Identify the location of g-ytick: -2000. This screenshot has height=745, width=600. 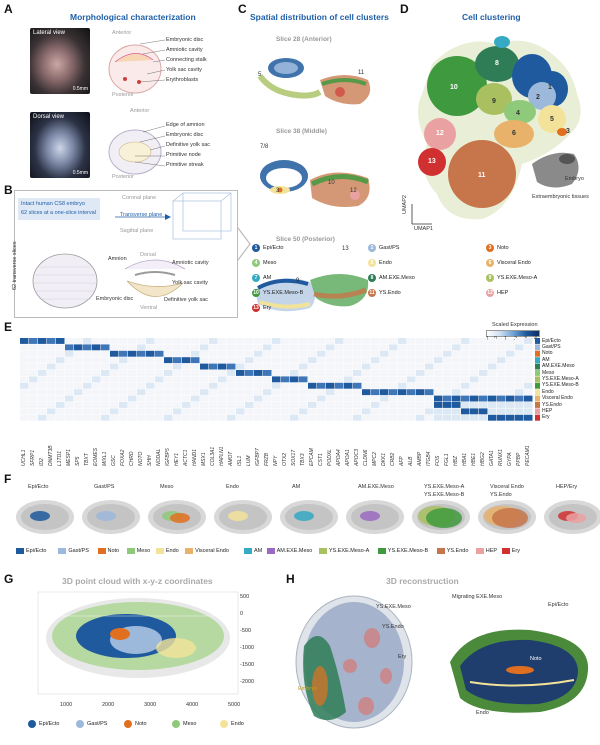
(247, 682).